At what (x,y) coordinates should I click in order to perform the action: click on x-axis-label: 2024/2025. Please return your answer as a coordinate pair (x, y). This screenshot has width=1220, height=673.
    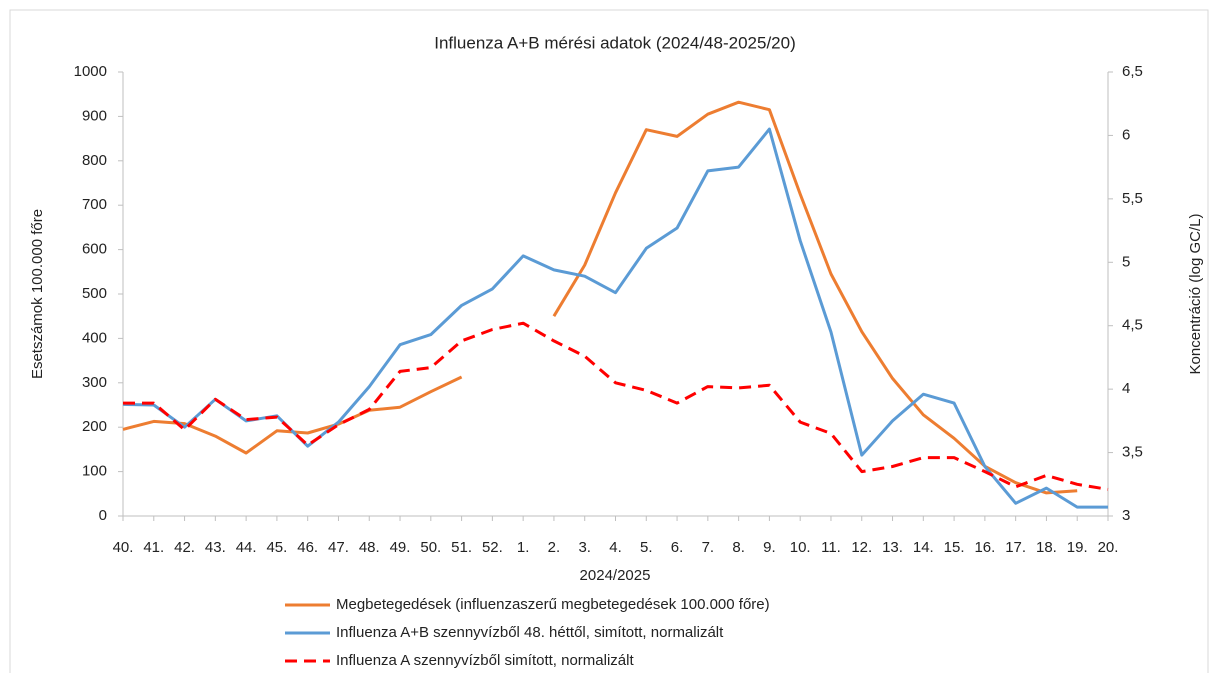
    Looking at the image, I should click on (615, 575).